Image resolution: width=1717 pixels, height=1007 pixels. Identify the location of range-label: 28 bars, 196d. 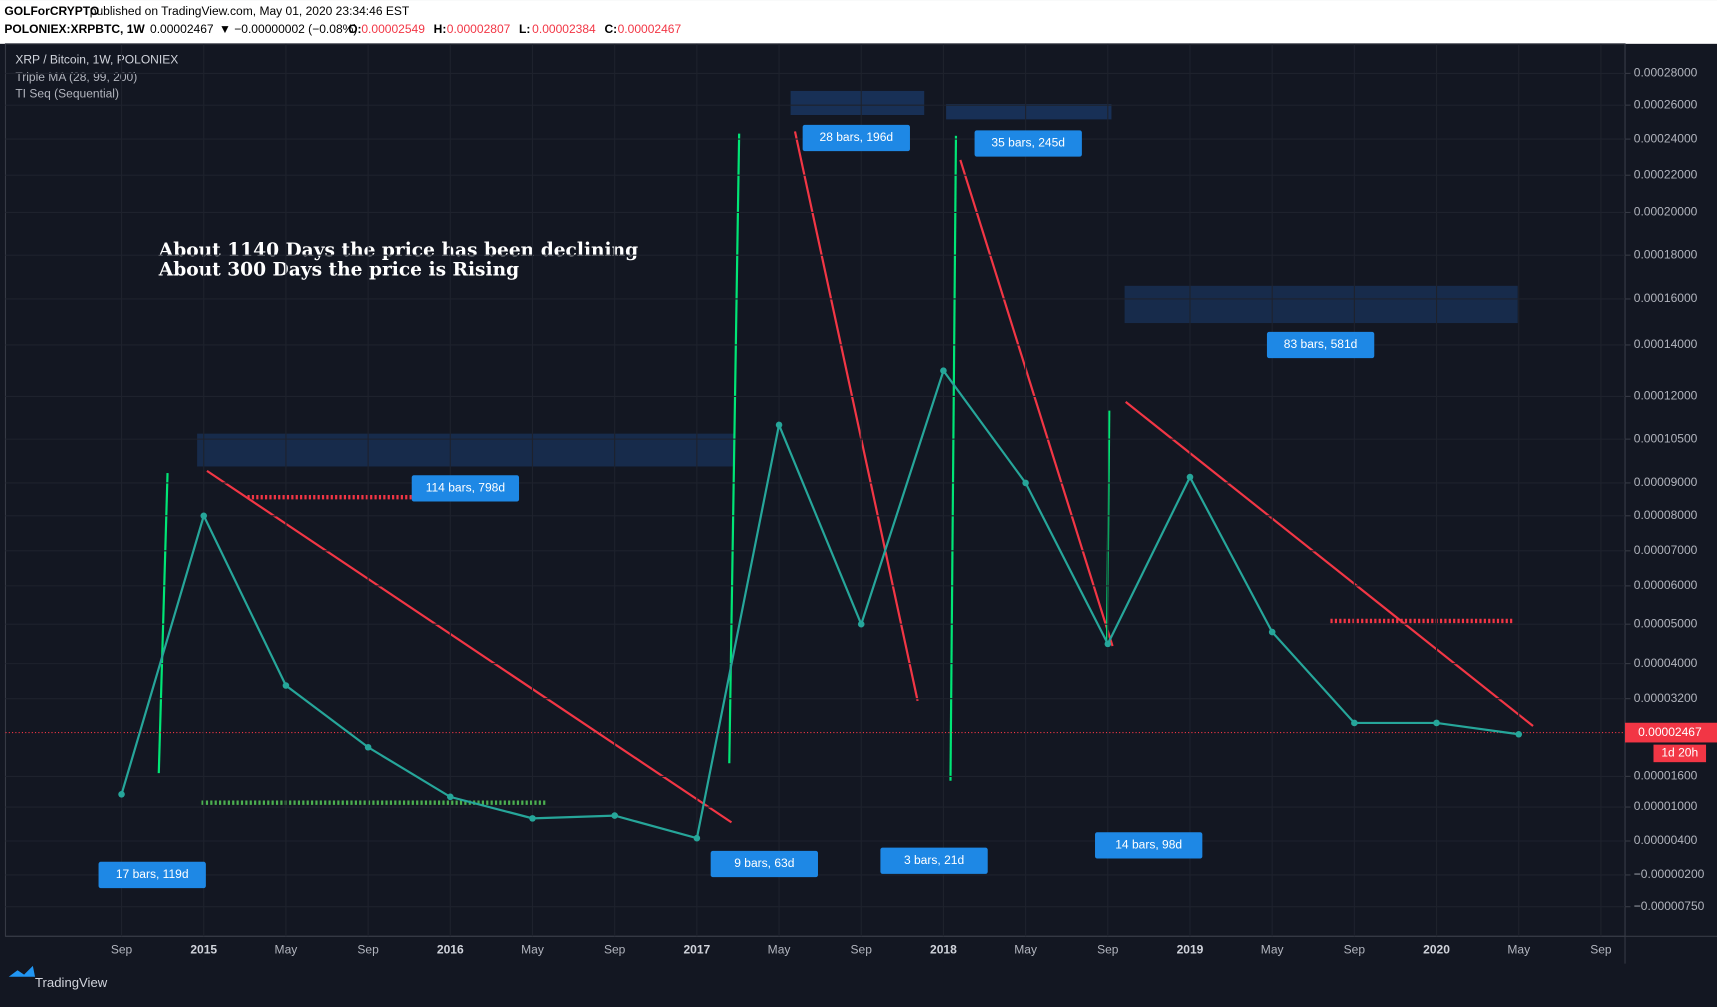
(857, 137).